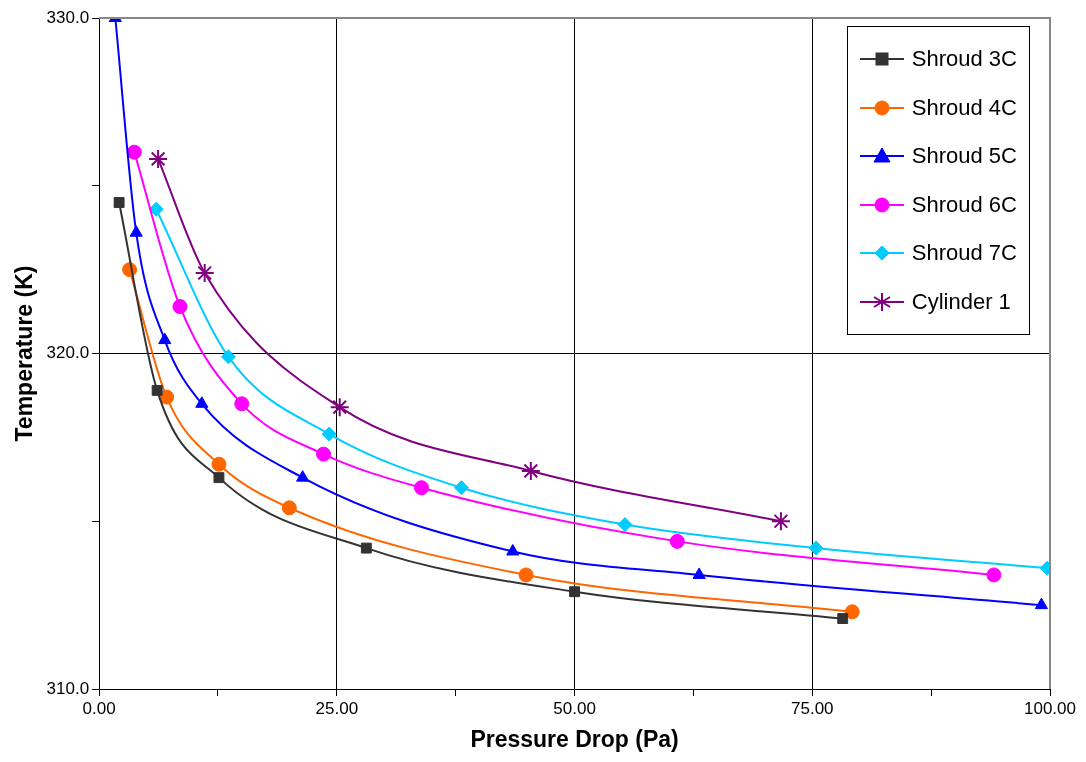 The image size is (1086, 762). What do you see at coordinates (337, 708) in the screenshot?
I see `x-tick-label: 25.00` at bounding box center [337, 708].